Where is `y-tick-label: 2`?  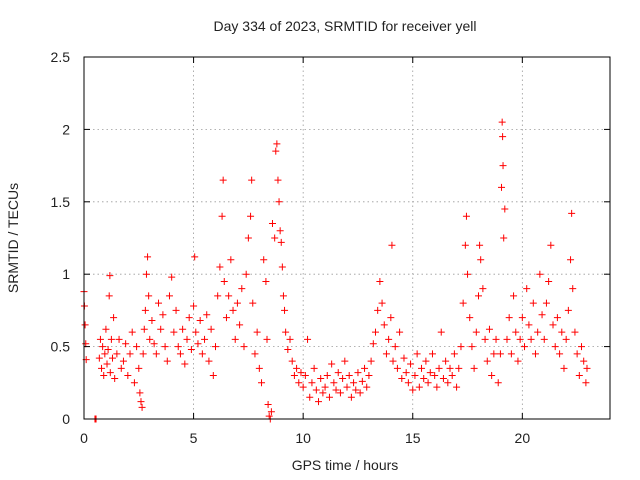
y-tick-label: 2 is located at coordinates (66, 129).